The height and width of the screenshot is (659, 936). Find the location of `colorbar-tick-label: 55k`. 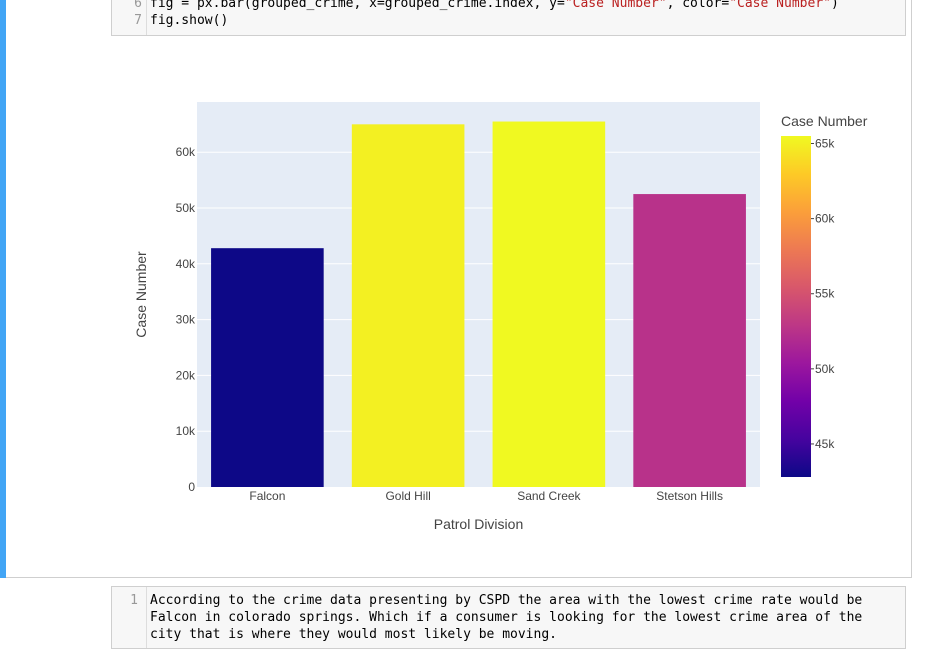

colorbar-tick-label: 55k is located at coordinates (825, 294).